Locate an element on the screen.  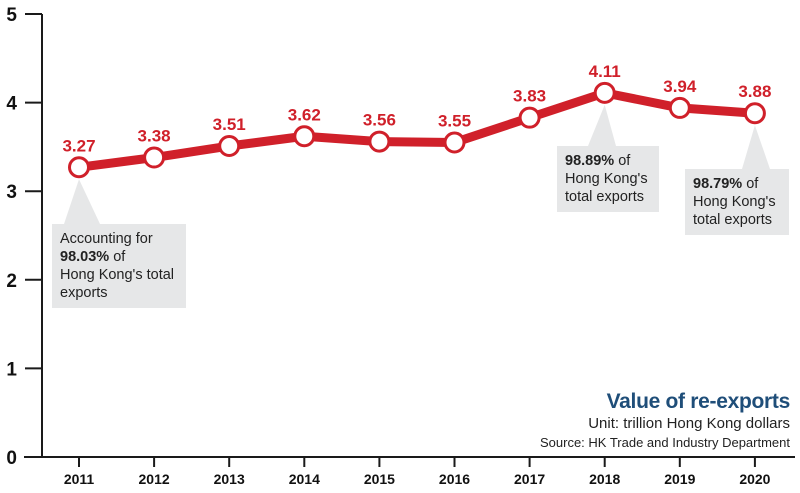
data-label: 3.94 is located at coordinates (680, 86).